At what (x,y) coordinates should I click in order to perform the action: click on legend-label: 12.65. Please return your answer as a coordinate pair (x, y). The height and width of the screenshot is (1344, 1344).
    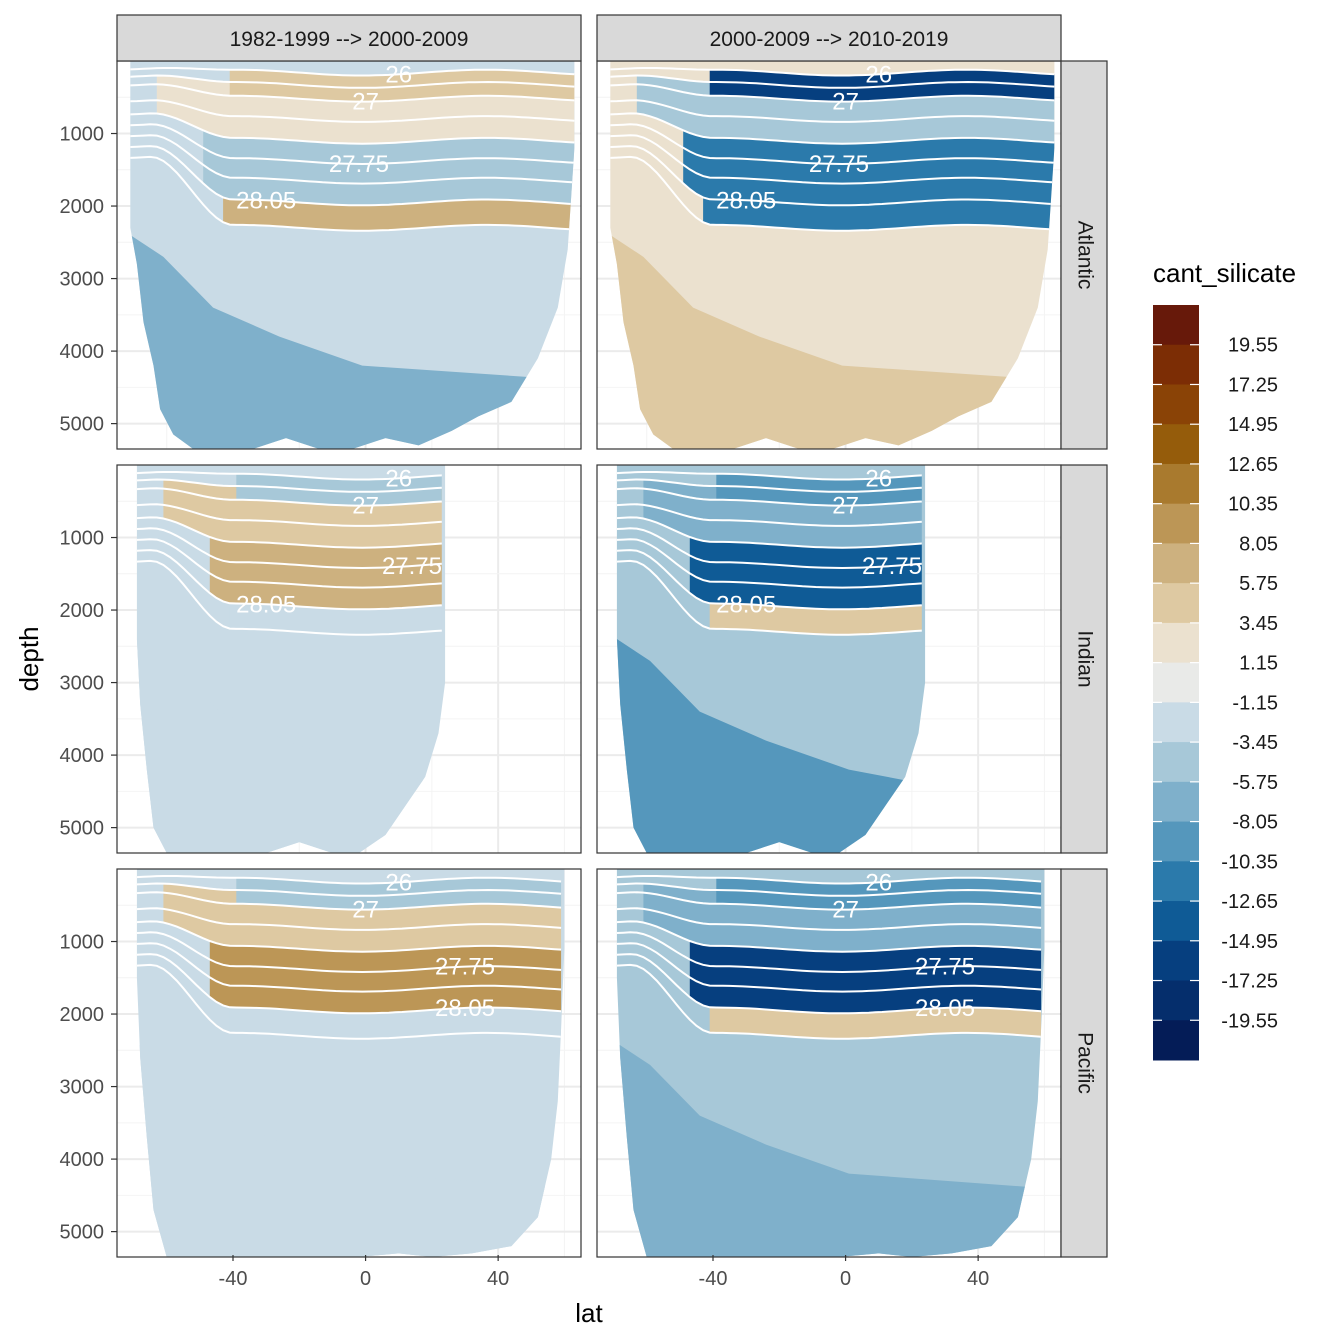
    Looking at the image, I should click on (1253, 465).